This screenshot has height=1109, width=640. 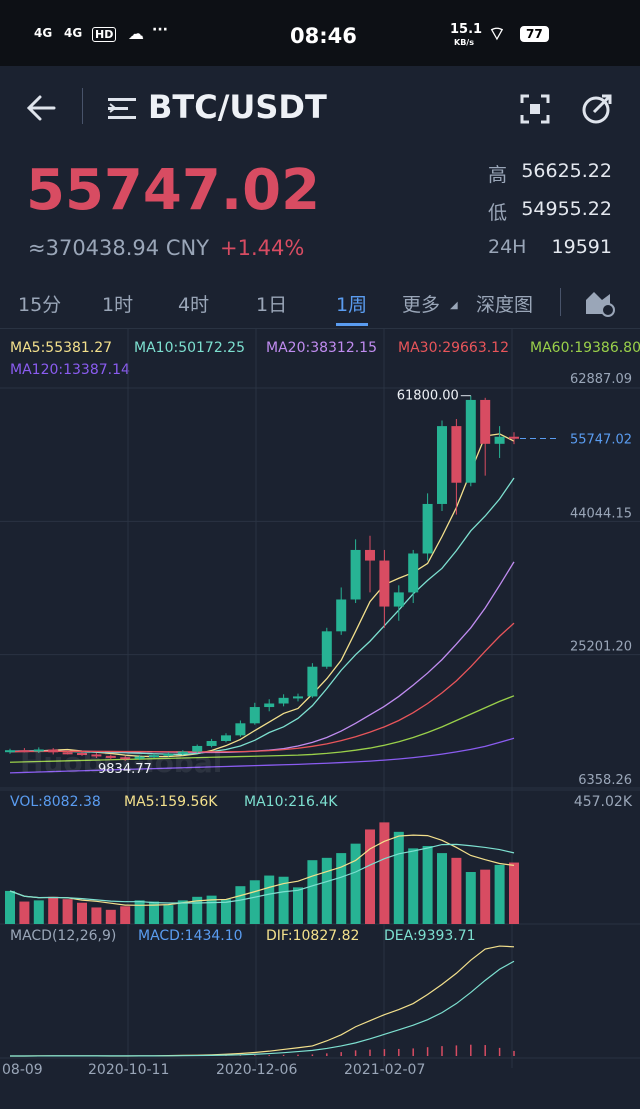 What do you see at coordinates (320, 302) in the screenshot?
I see `interval-tabs: 15分 1时 4时 1日 1周 更多 ◢ 深度图` at bounding box center [320, 302].